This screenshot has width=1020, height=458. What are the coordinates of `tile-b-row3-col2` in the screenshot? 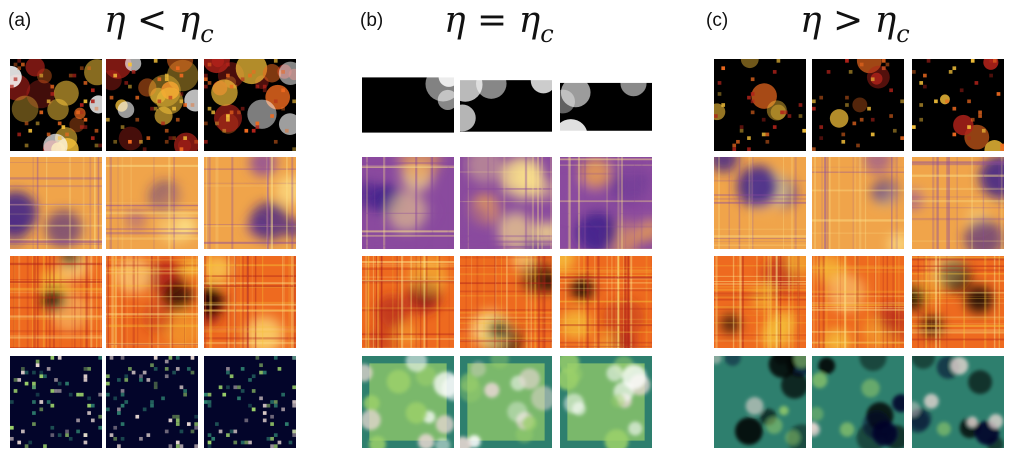 It's located at (506, 302).